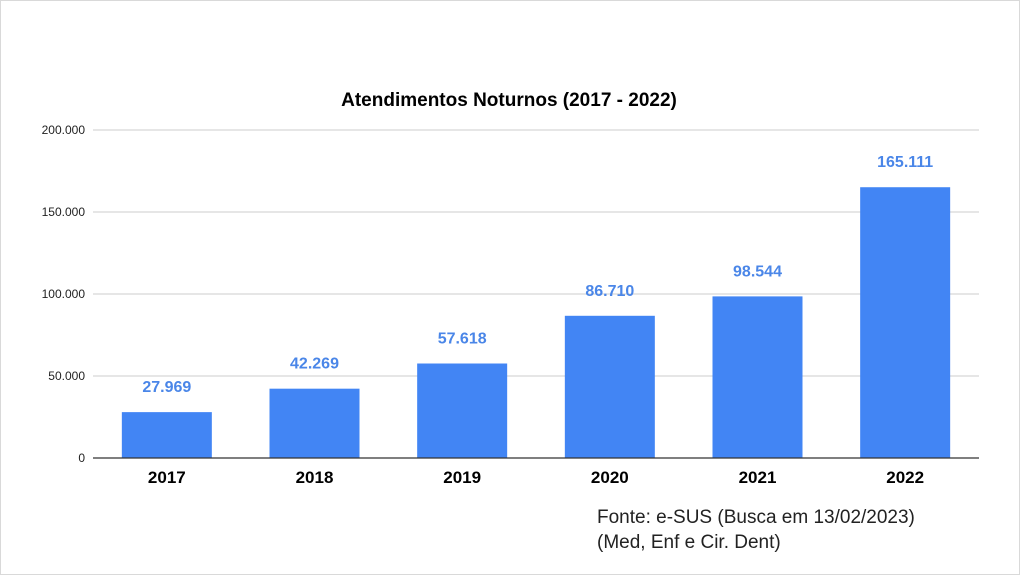 Image resolution: width=1020 pixels, height=575 pixels. What do you see at coordinates (609, 291) in the screenshot?
I see `data-label-2020: 86.710` at bounding box center [609, 291].